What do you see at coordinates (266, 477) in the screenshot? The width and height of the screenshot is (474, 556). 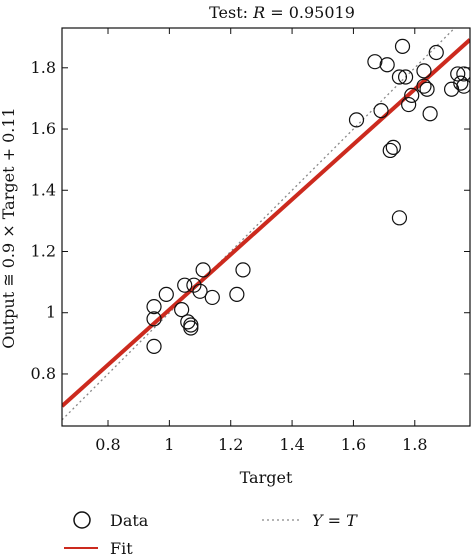 I see `x-axis-label: Target` at bounding box center [266, 477].